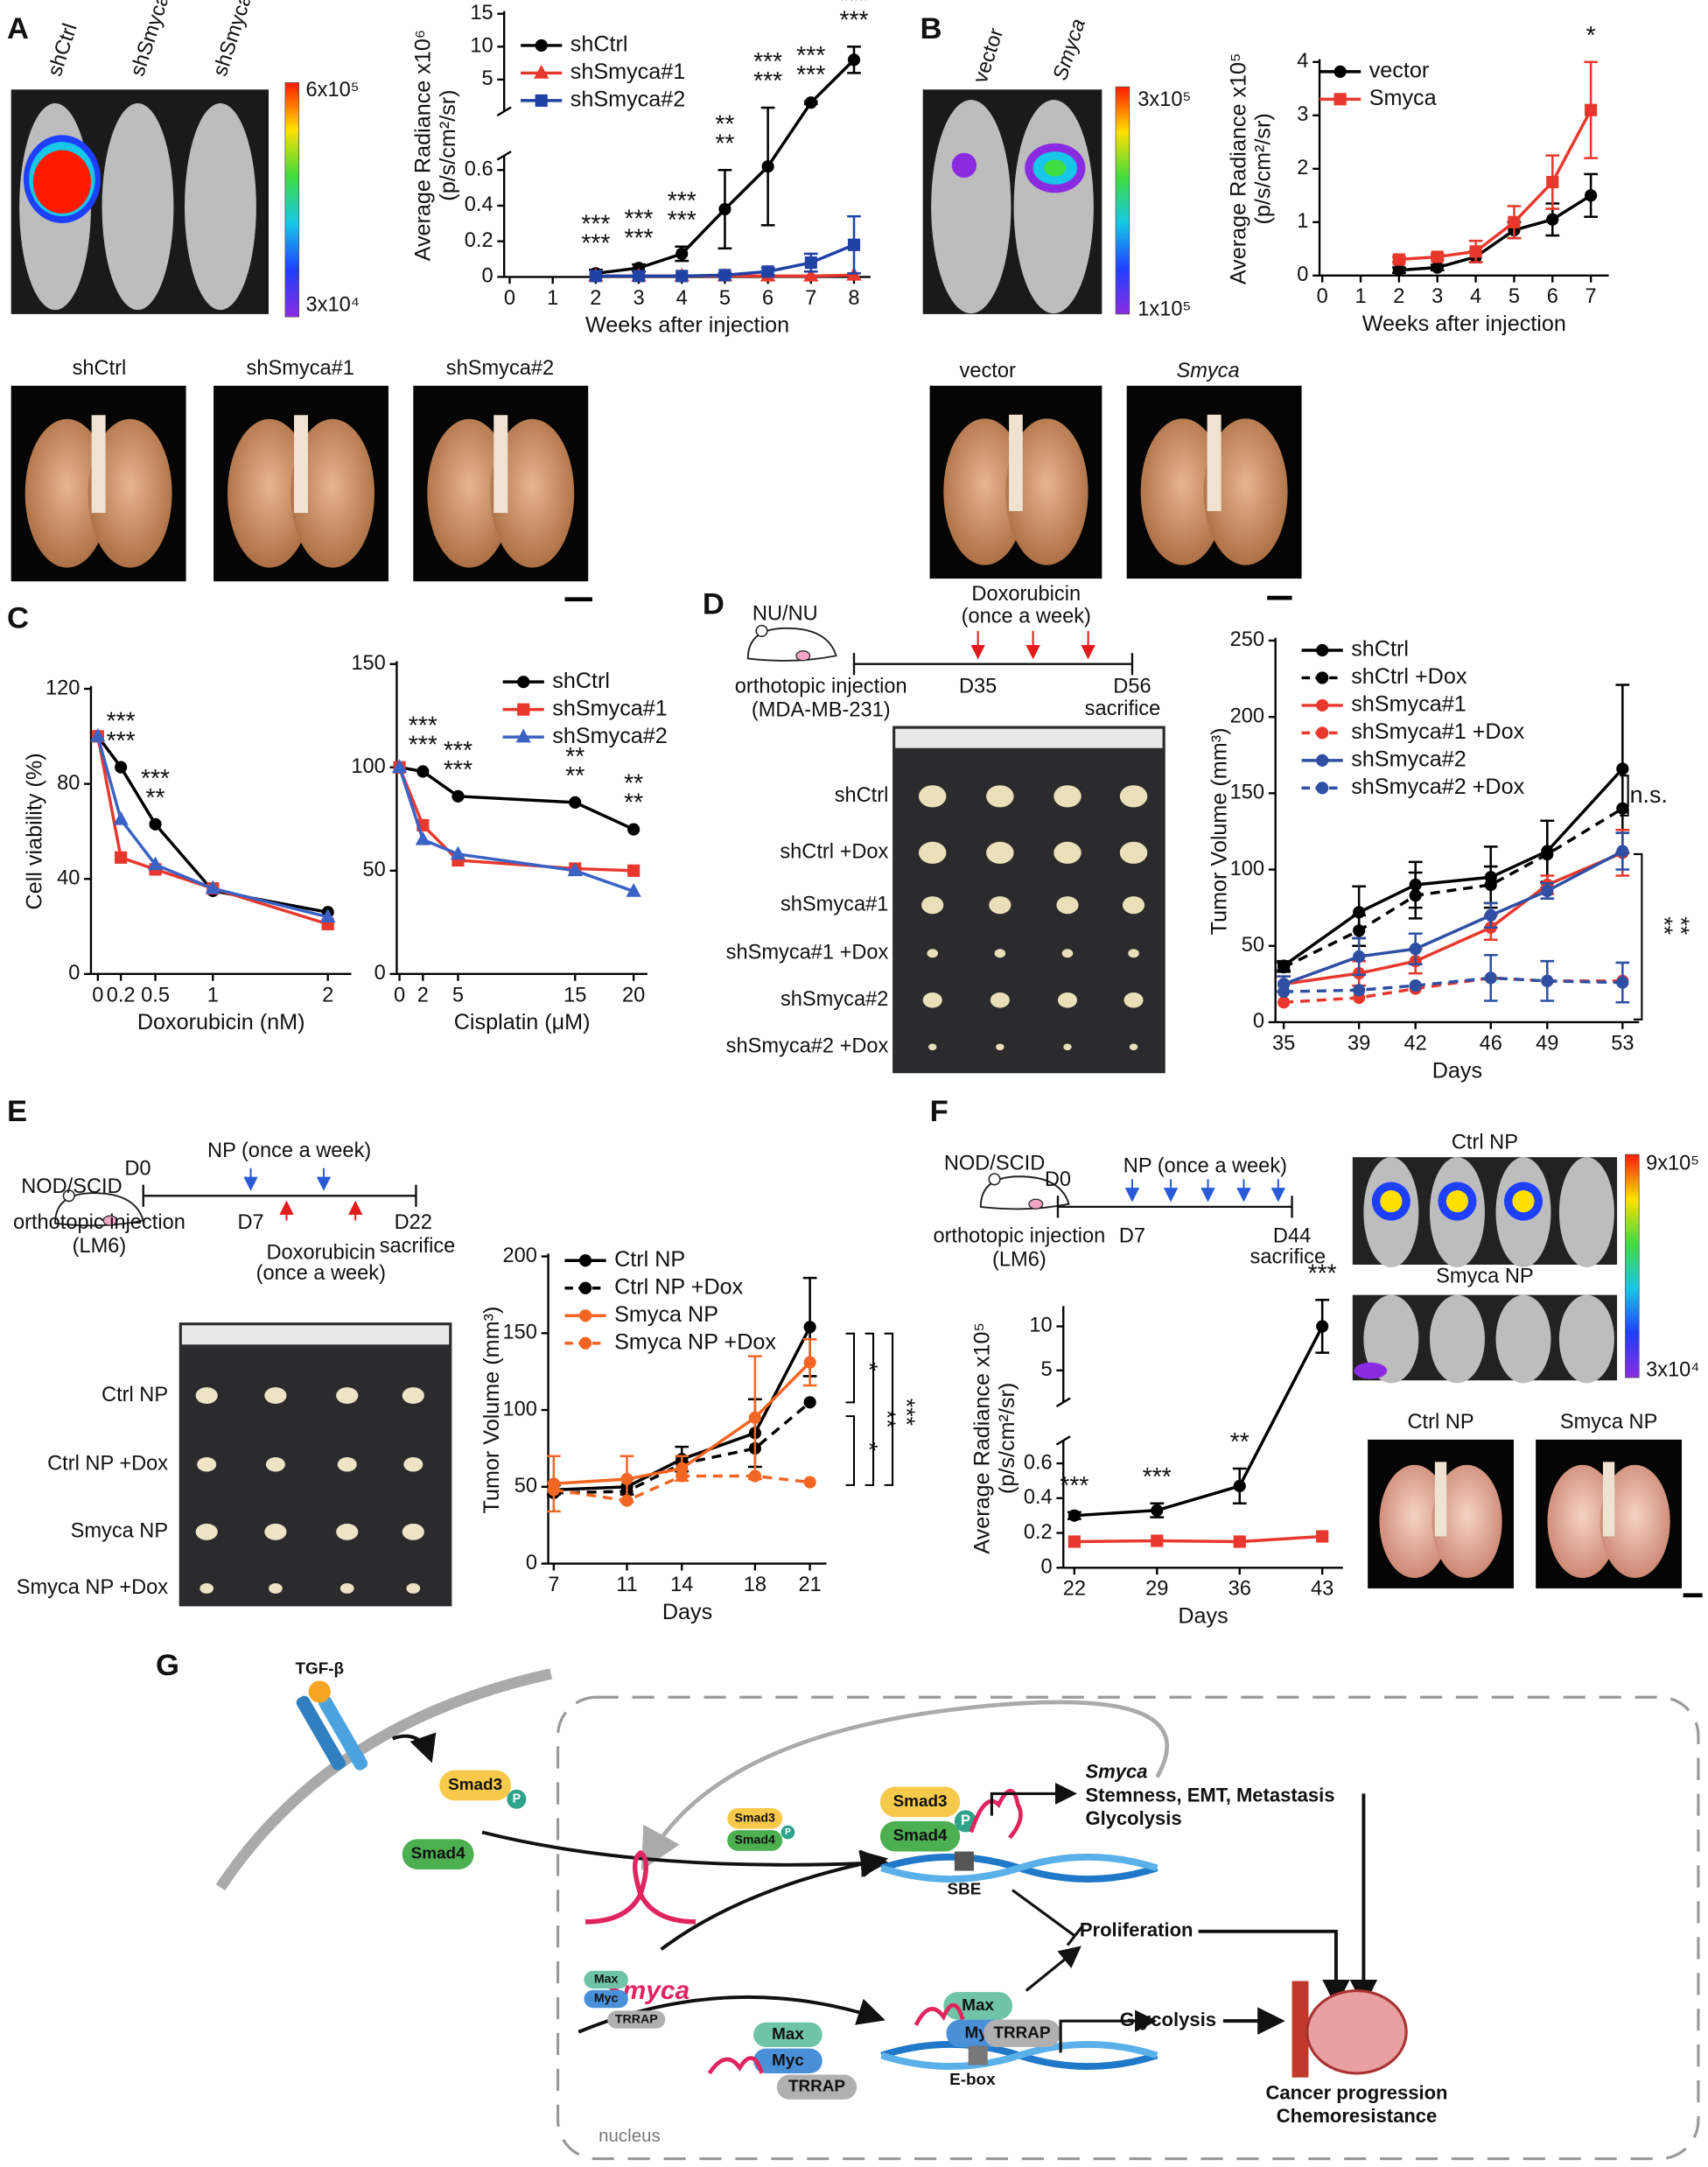 The width and height of the screenshot is (1708, 2167). I want to click on label: Smyca, so click(1069, 49).